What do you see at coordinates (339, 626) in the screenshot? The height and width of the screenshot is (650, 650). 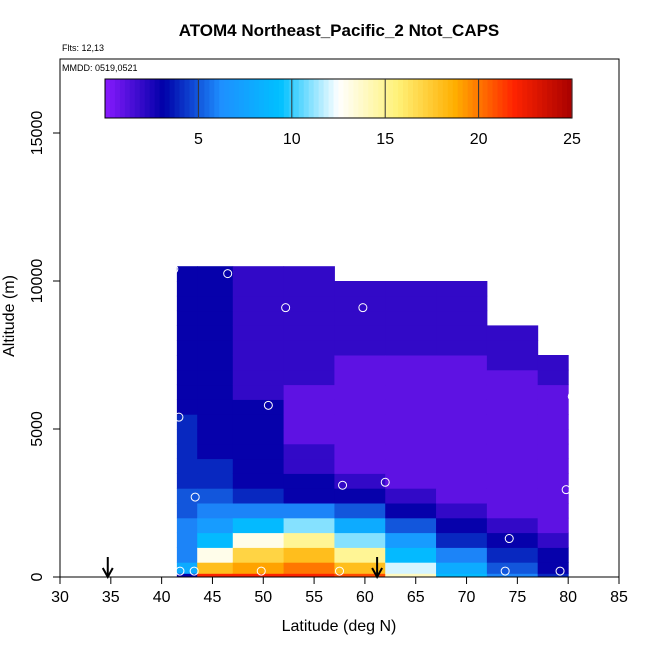 I see `x-axis-label: Latitude (deg N)` at bounding box center [339, 626].